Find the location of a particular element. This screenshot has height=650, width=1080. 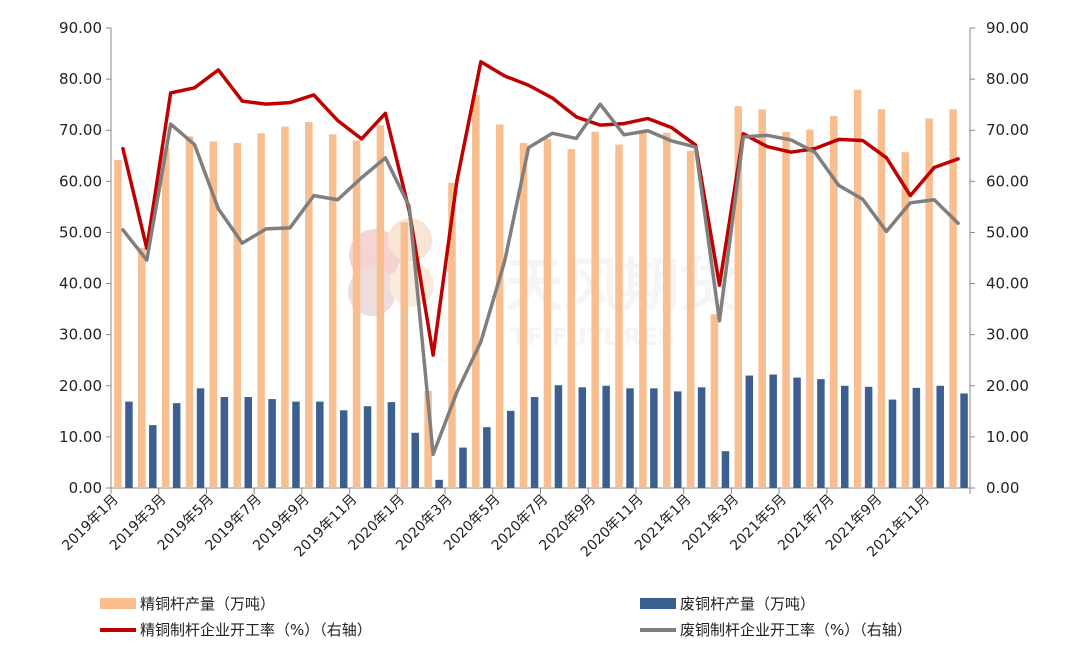

y-tick-label-right: 40.00 is located at coordinates (1007, 284).